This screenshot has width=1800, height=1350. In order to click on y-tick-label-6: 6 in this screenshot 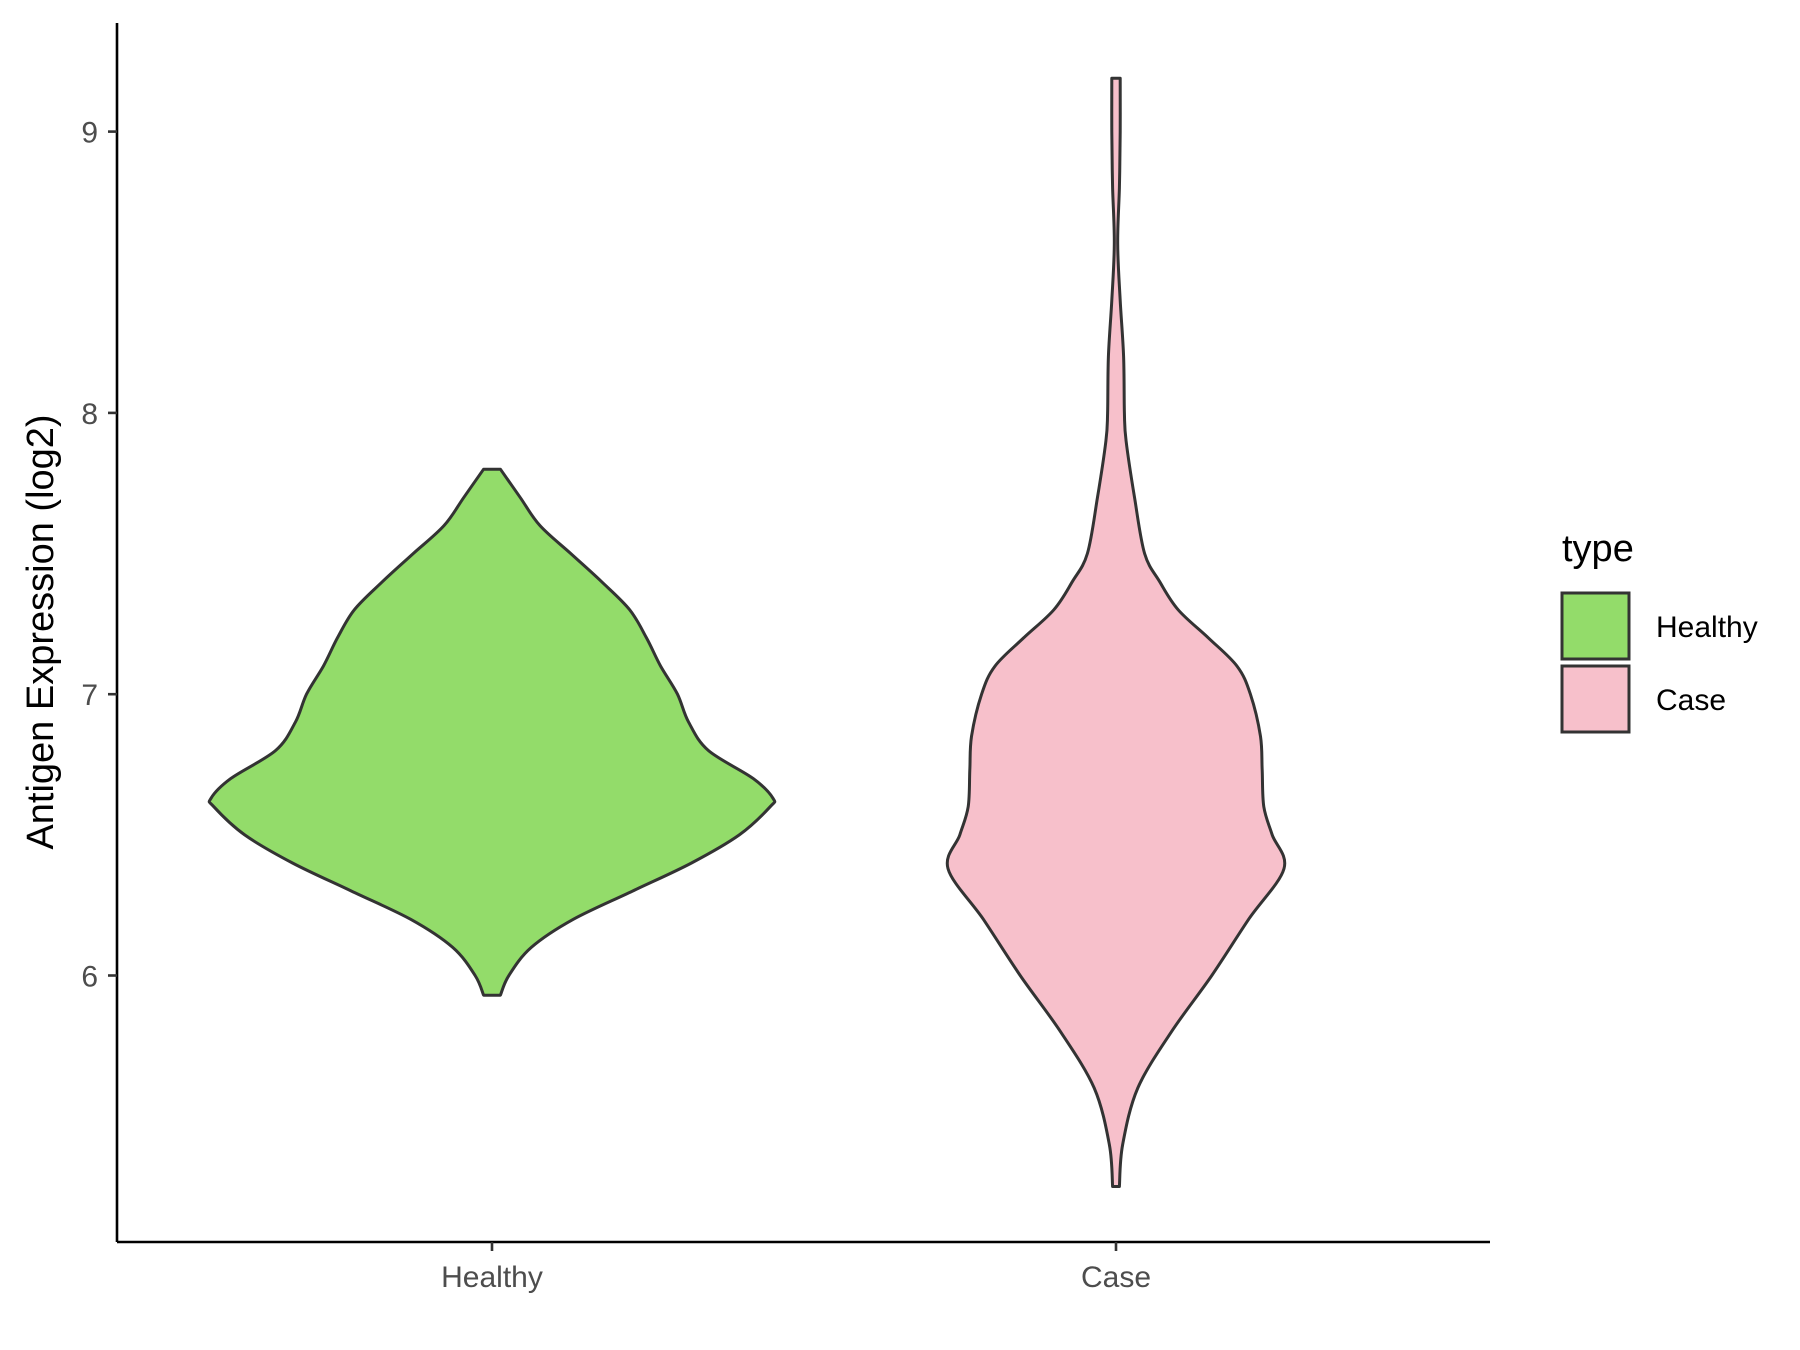, I will do `click(89, 977)`.